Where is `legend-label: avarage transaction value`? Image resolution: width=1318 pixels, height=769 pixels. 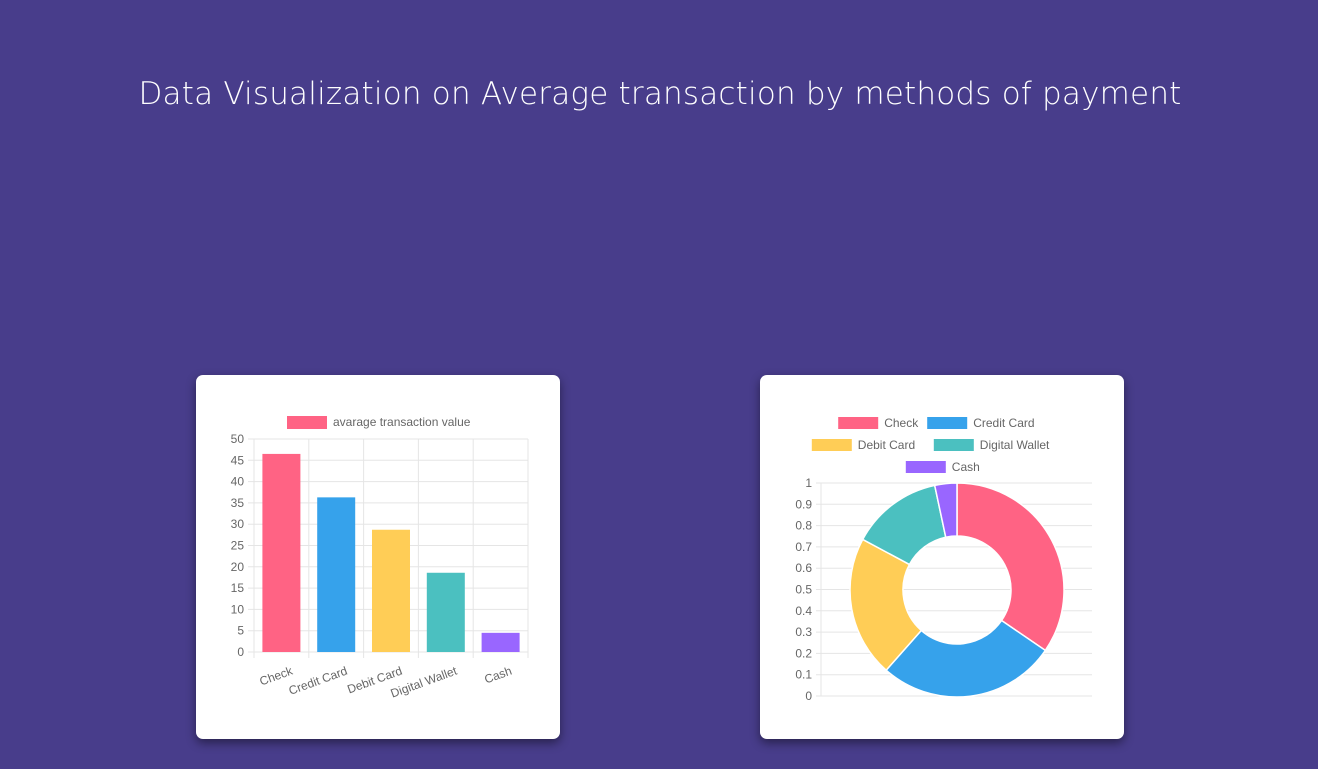 legend-label: avarage transaction value is located at coordinates (402, 422).